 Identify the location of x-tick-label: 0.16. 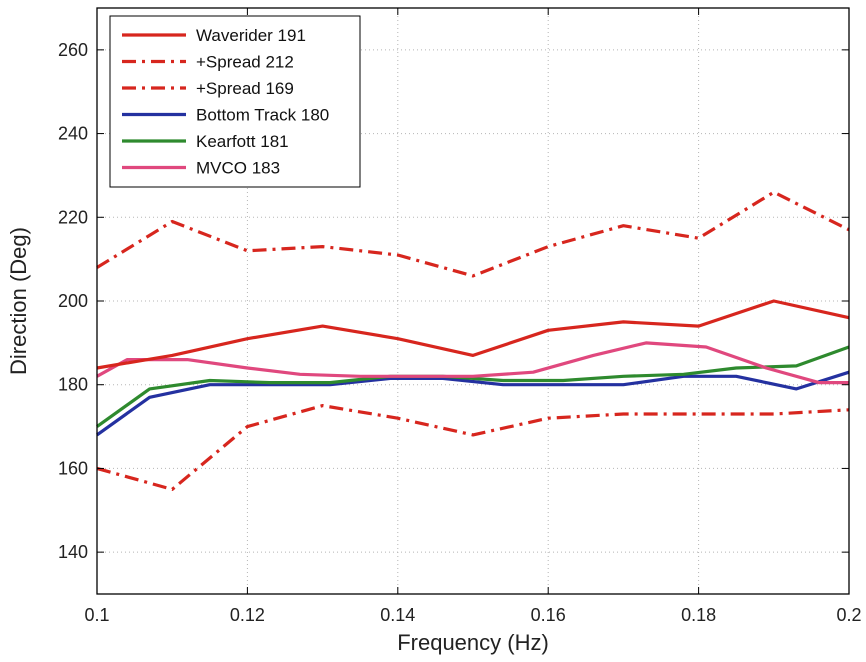
(548, 615).